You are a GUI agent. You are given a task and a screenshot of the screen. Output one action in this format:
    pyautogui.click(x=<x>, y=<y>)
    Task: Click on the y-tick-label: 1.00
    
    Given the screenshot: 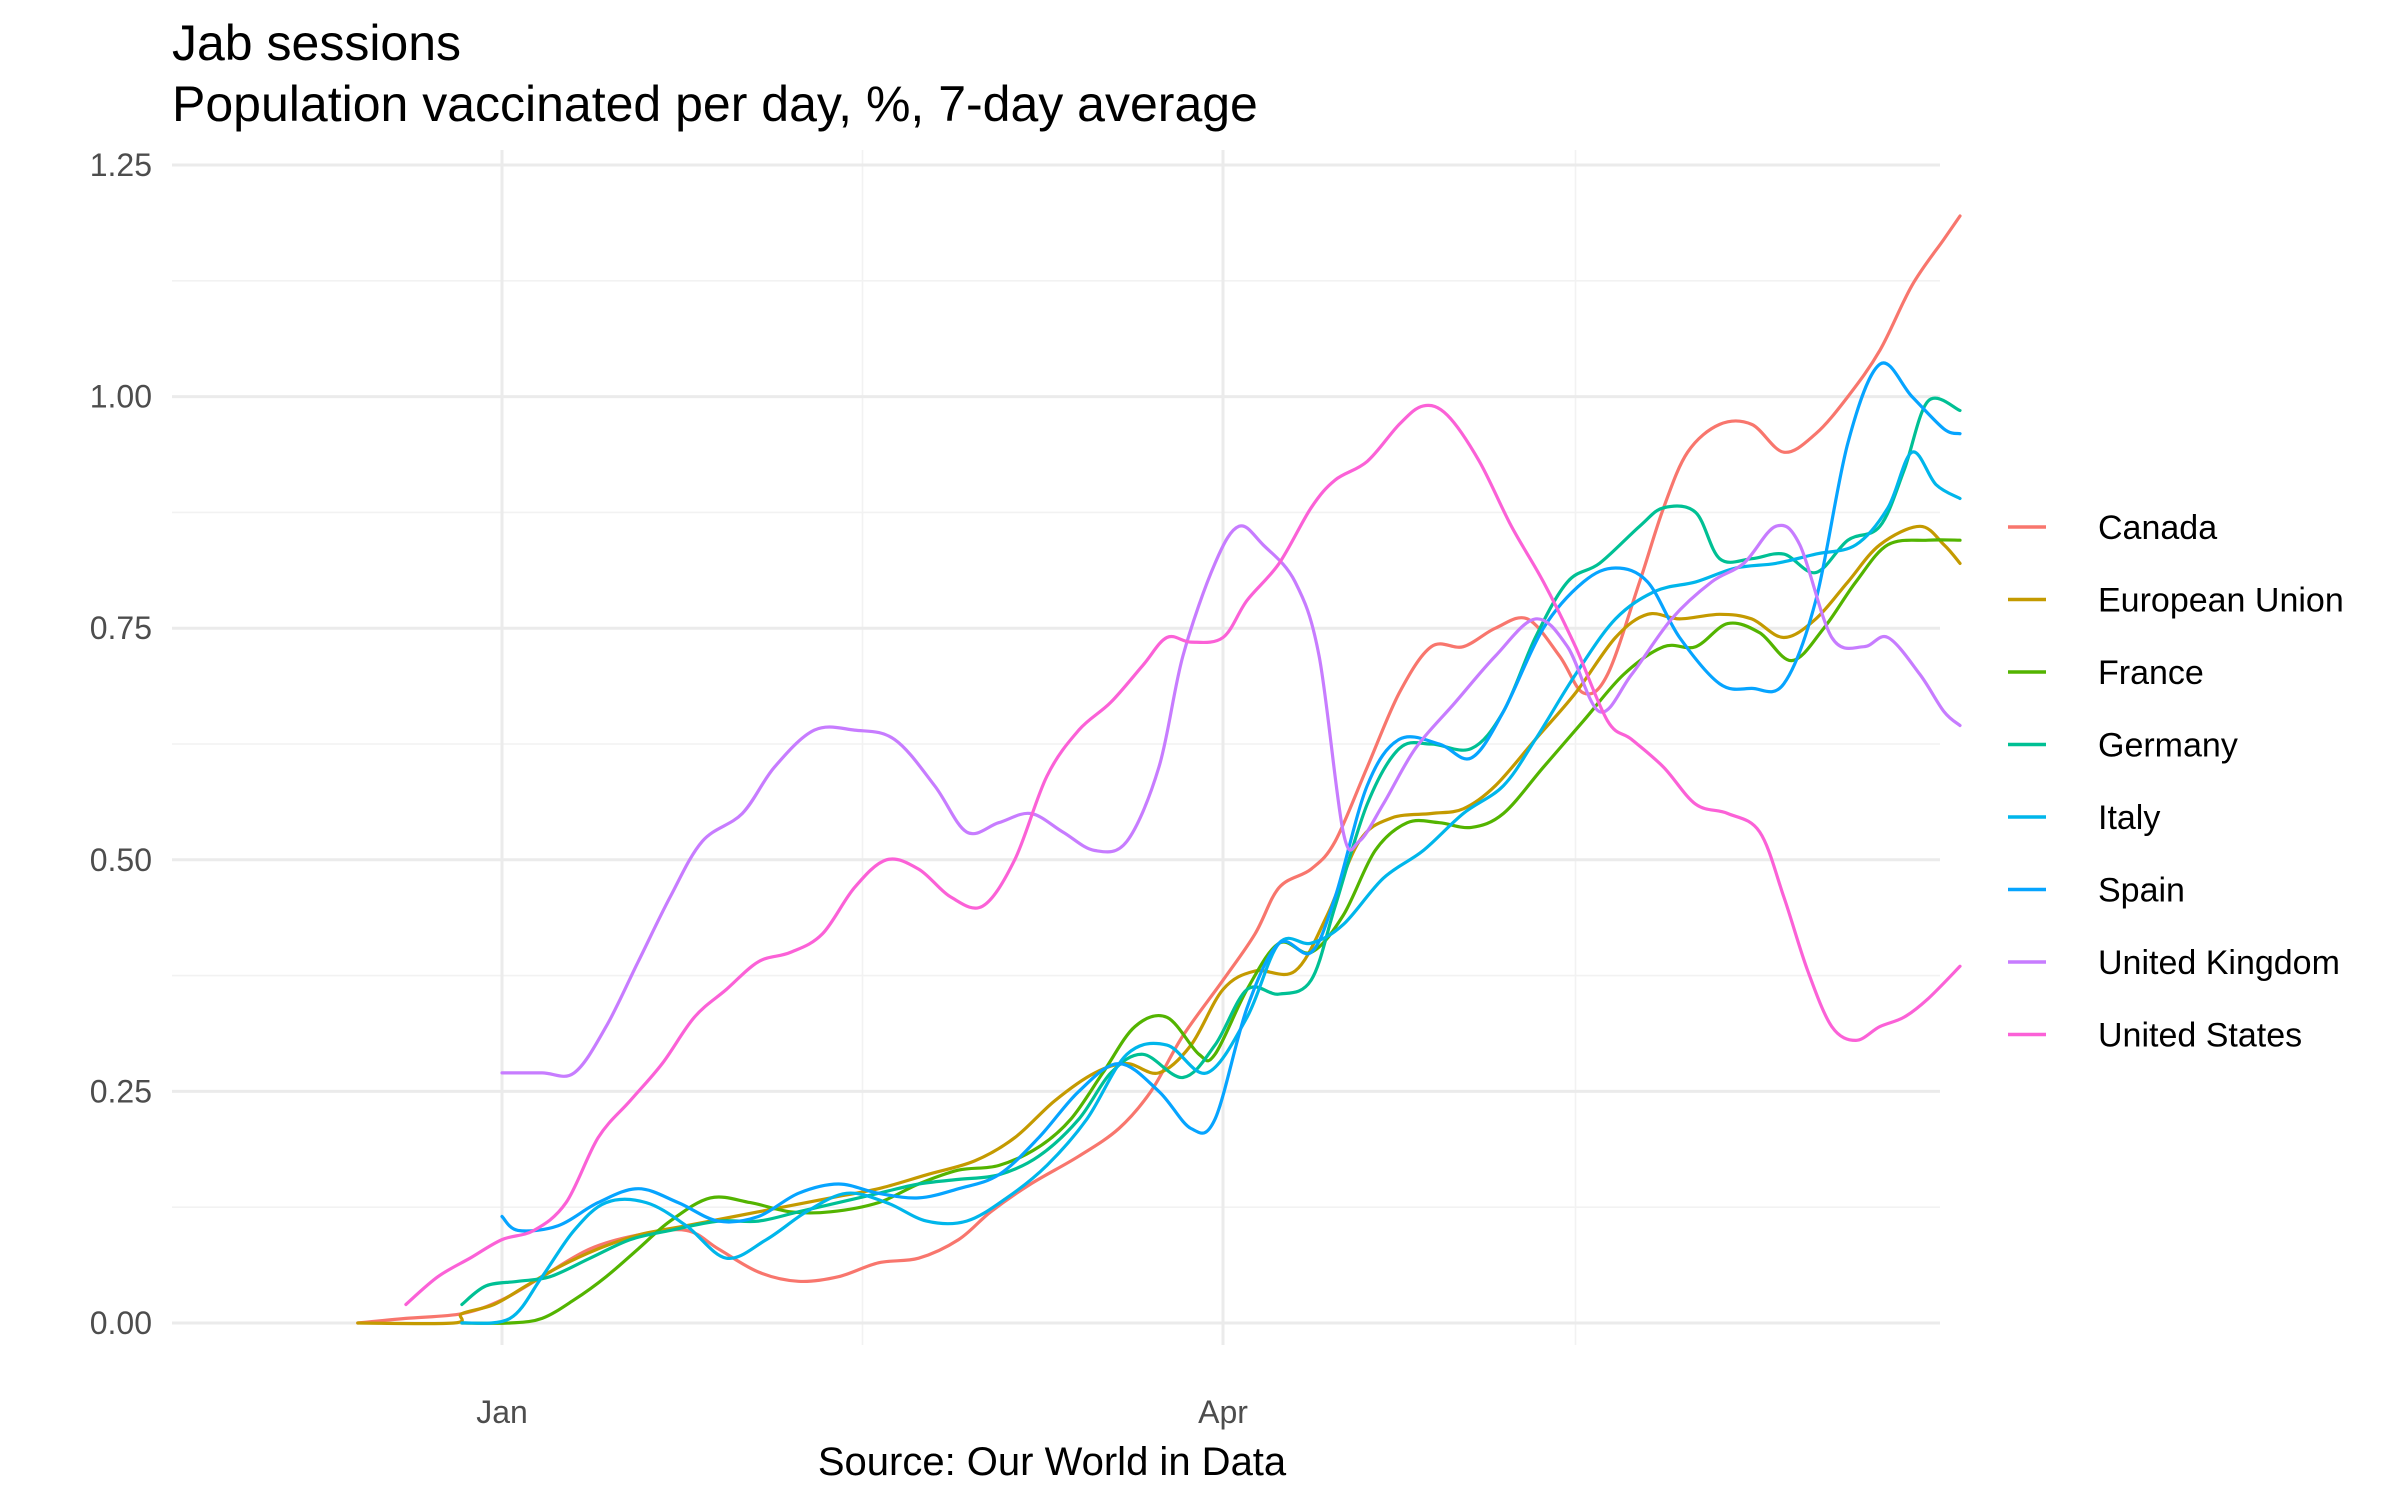 What is the action you would take?
    pyautogui.click(x=121, y=397)
    